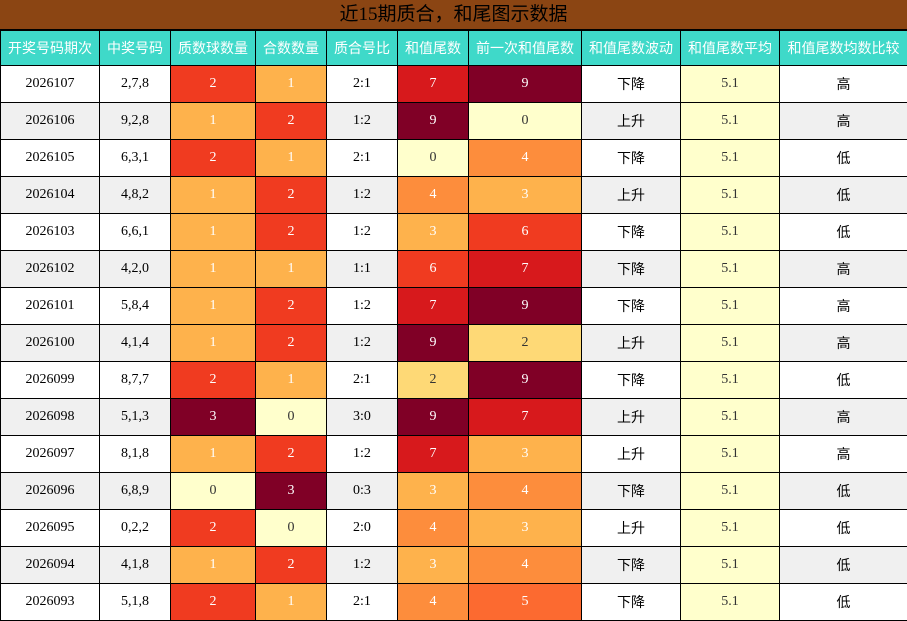 The height and width of the screenshot is (621, 907). I want to click on cell-ratio: 1:1, so click(362, 269).